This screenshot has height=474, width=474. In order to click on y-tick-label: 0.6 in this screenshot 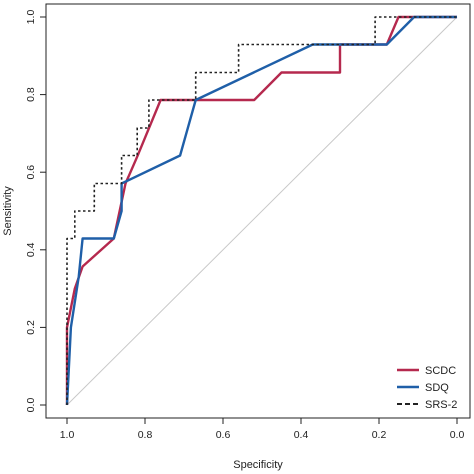, I will do `click(31, 172)`.